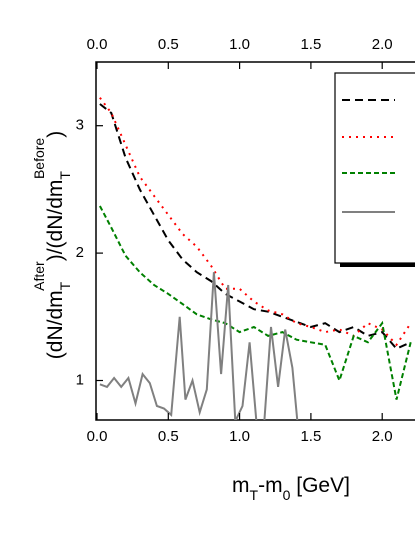 Image resolution: width=415 pixels, height=537 pixels. I want to click on y-axis-label-part: )/(dN/dm, so click(55, 221).